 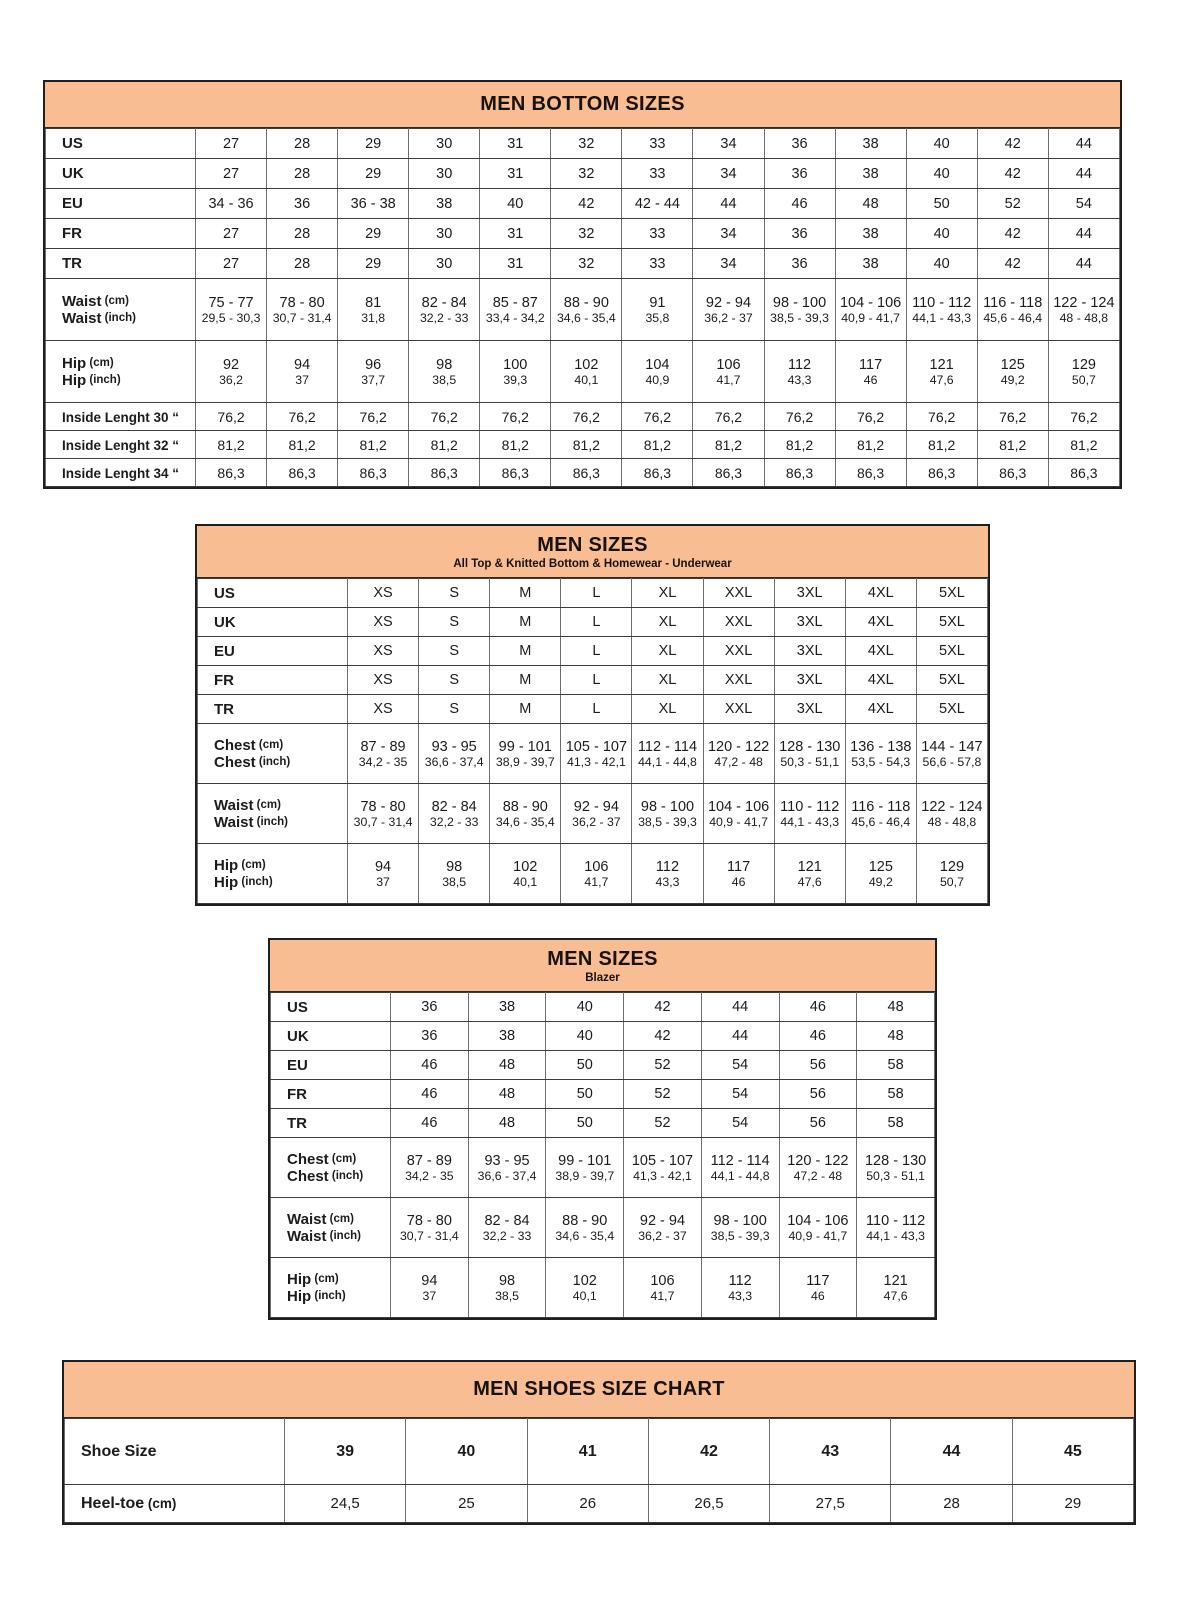 What do you see at coordinates (507, 1287) in the screenshot?
I see `value-cell: 98 38,5` at bounding box center [507, 1287].